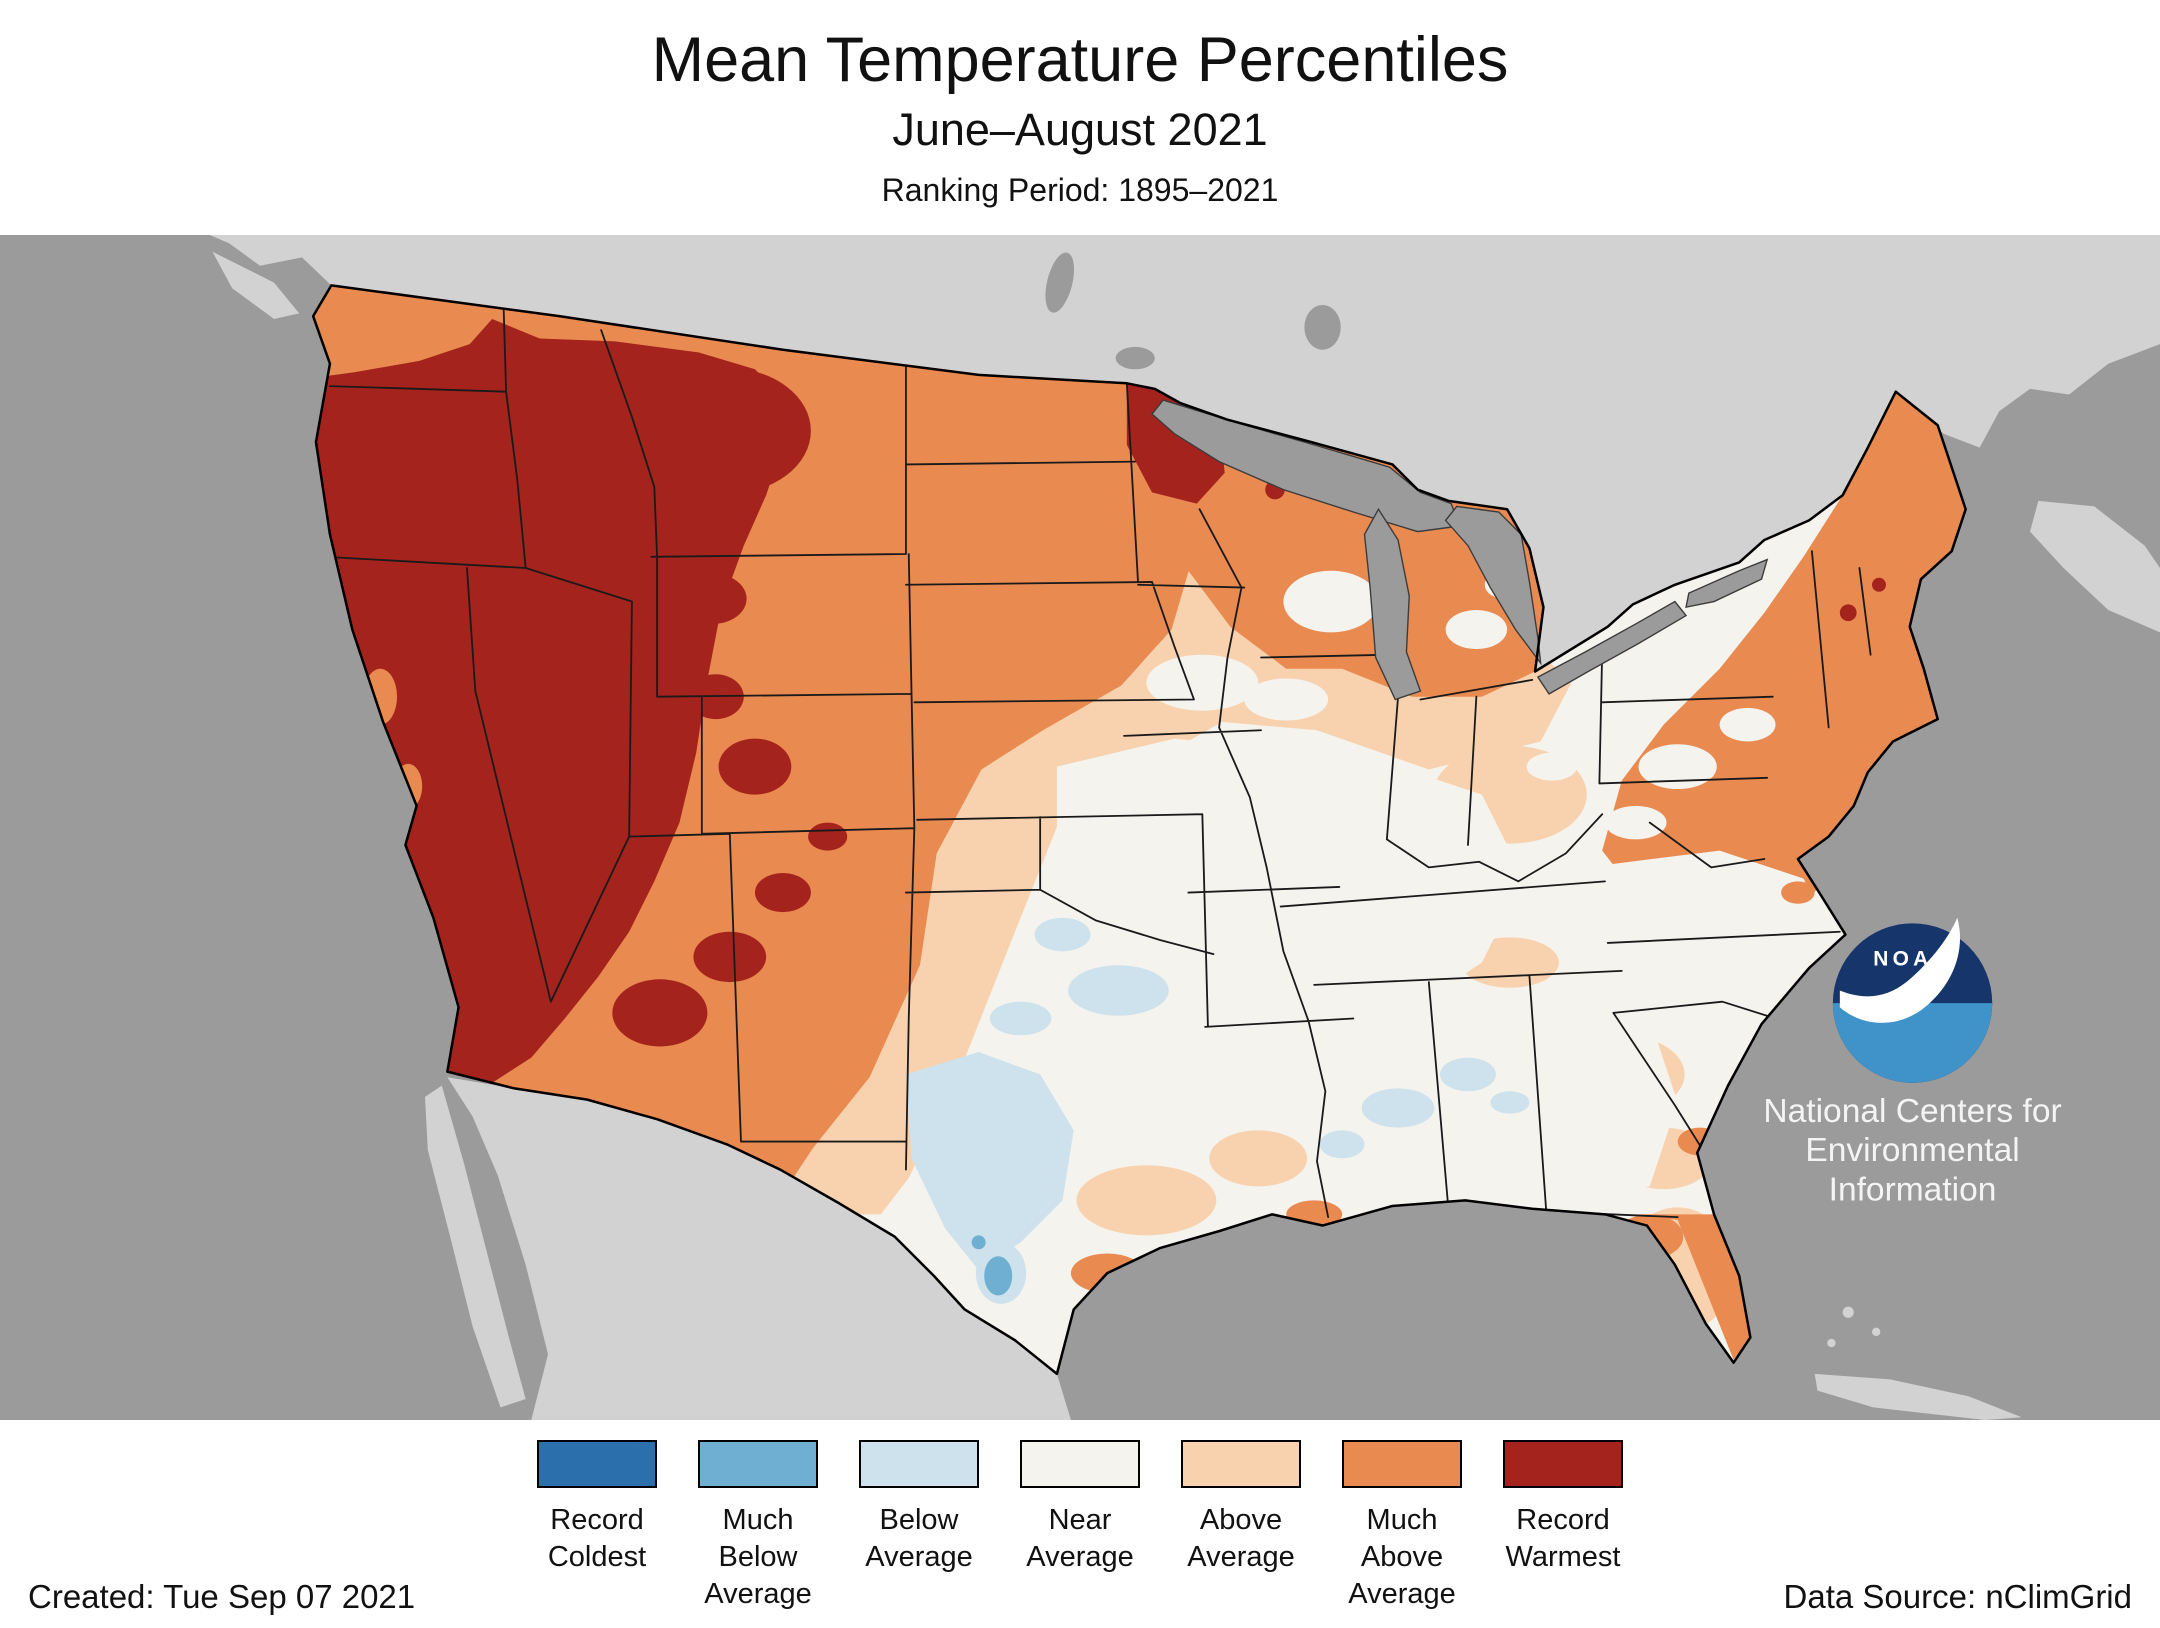 The width and height of the screenshot is (2160, 1628). I want to click on legend-item-below-average: Below Average, so click(919, 1526).